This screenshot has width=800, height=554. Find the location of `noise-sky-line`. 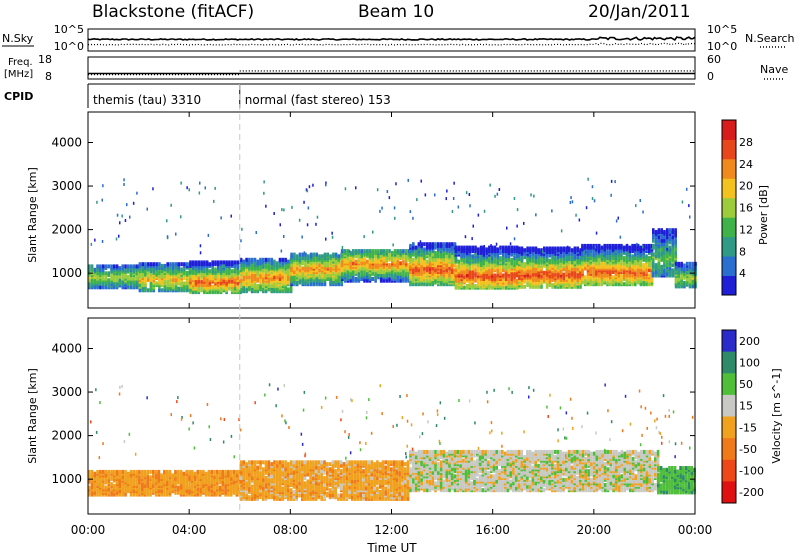

noise-sky-line is located at coordinates (391, 38).